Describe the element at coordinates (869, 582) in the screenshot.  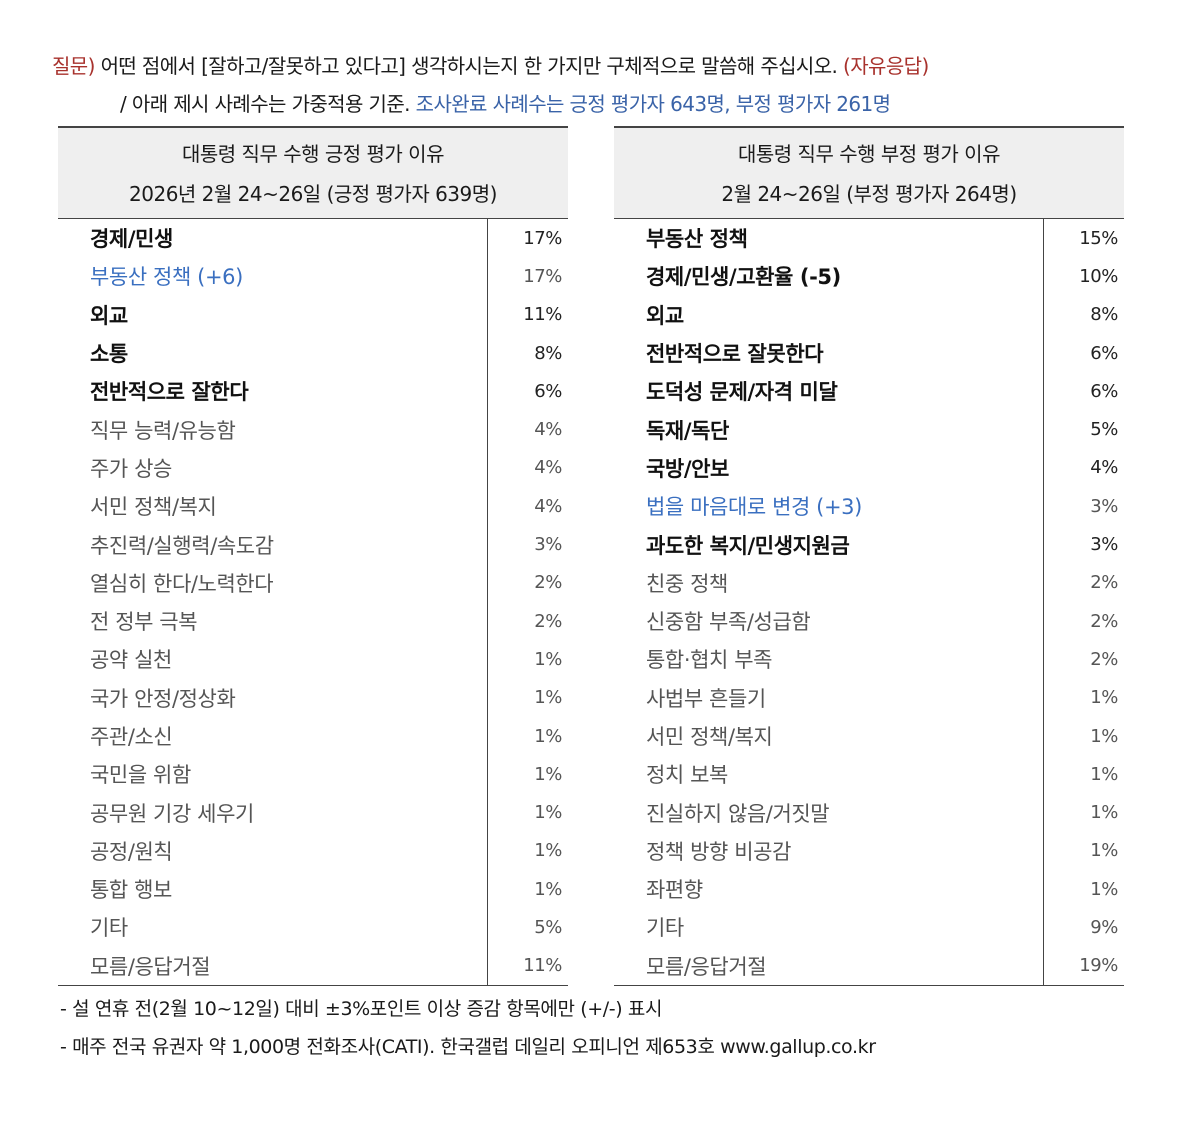
I see `negative-row: 친중 정책 2%` at that location.